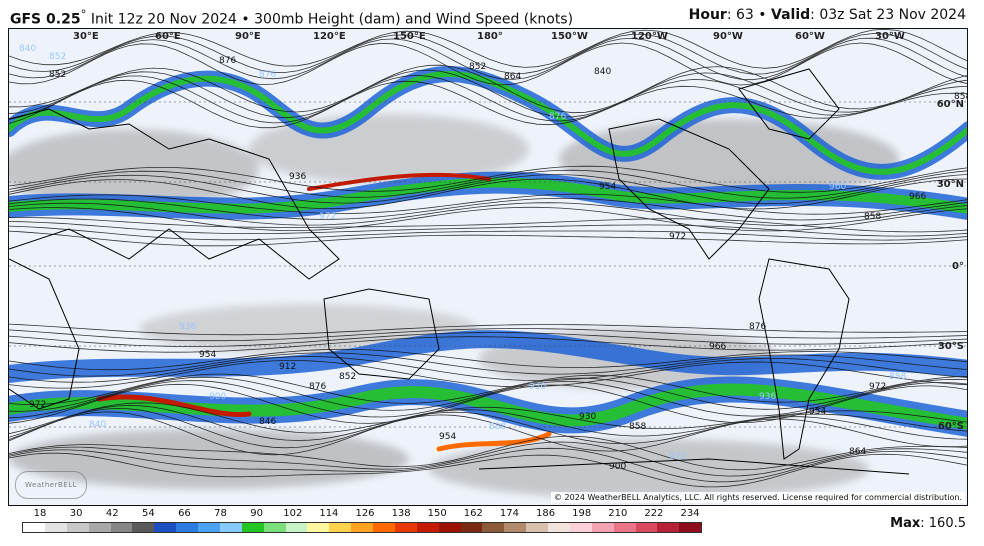  What do you see at coordinates (248, 36) in the screenshot?
I see `lon-label-90e: 90°E` at bounding box center [248, 36].